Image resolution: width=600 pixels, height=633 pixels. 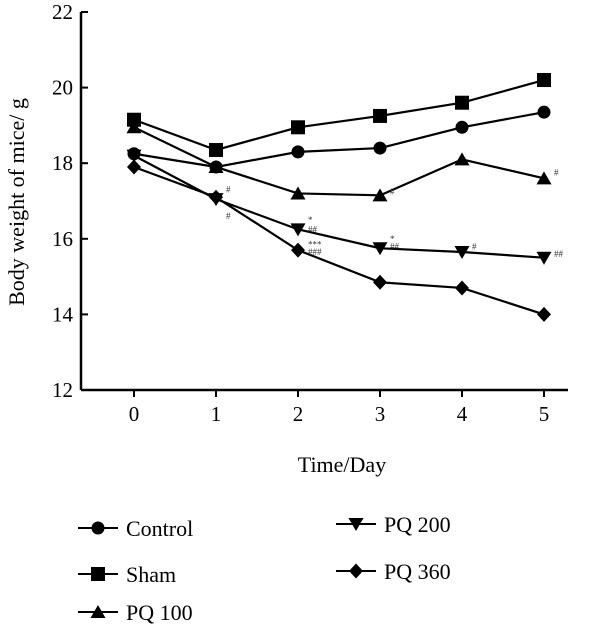 I want to click on x-tick-label: 4, so click(x=462, y=414).